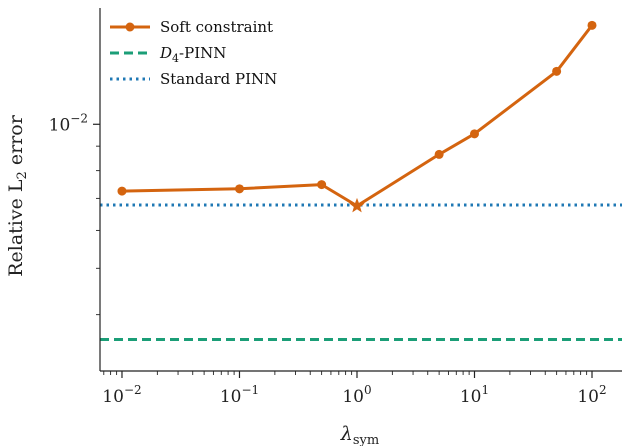 The width and height of the screenshot is (626, 446). I want to click on x-tick-label: 10⁻¹, so click(239, 395).